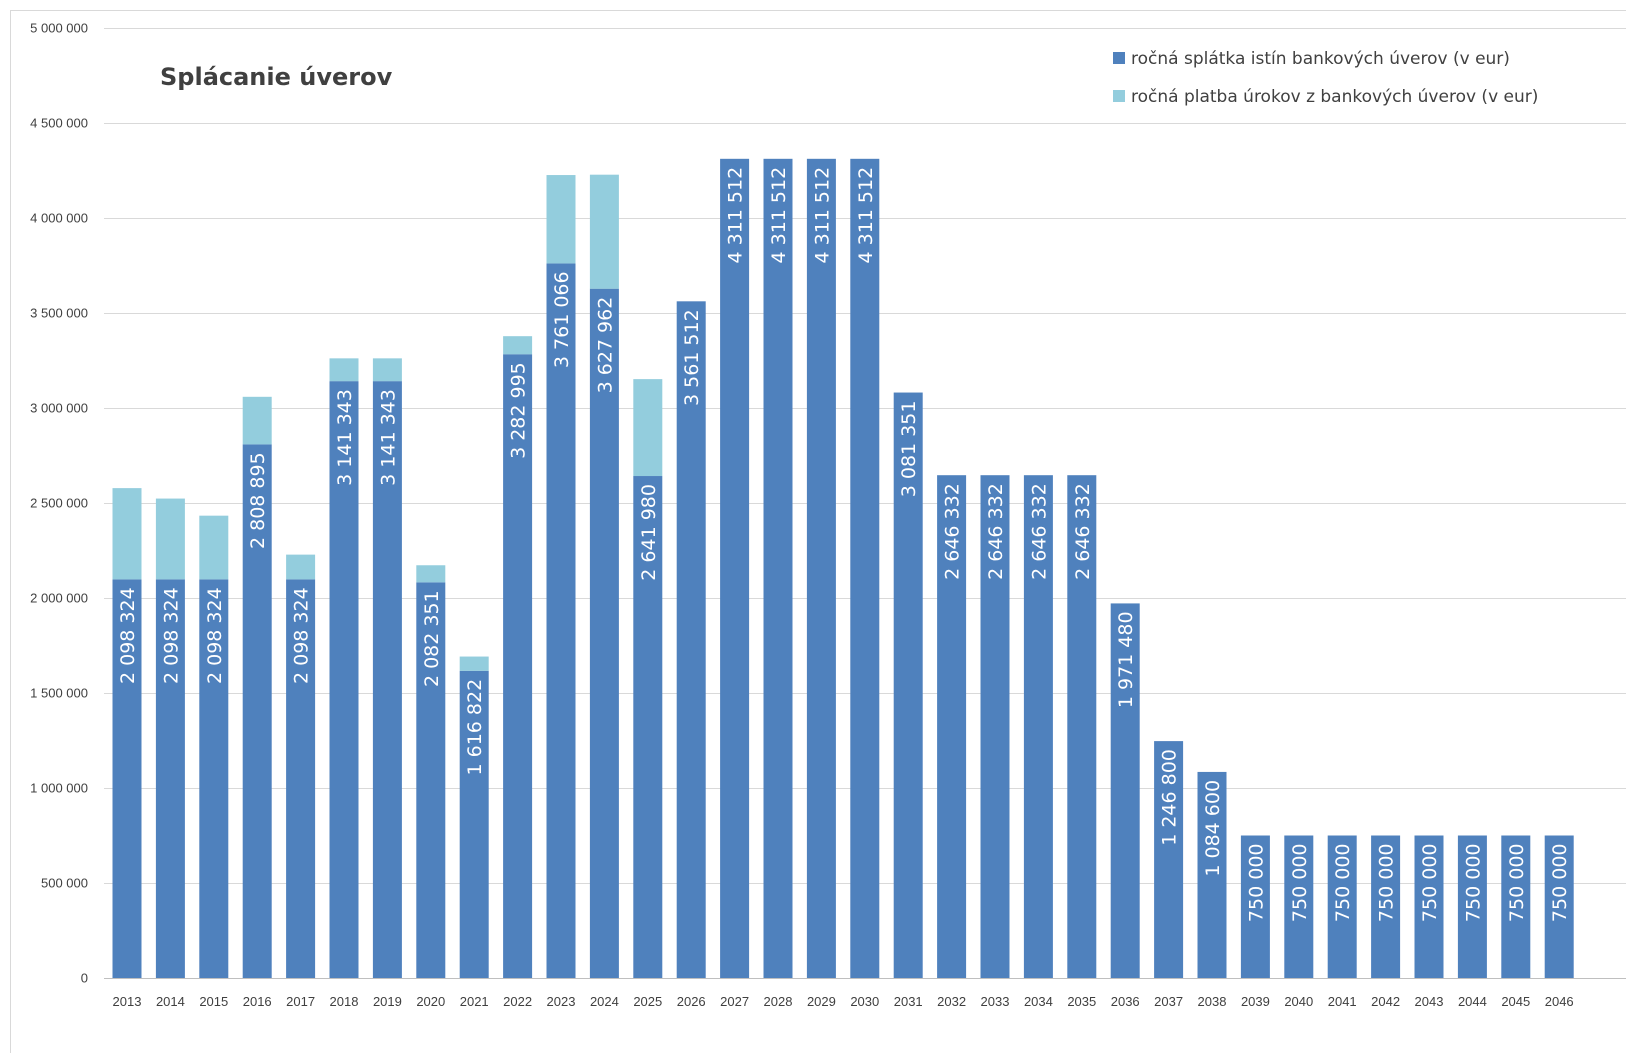 The height and width of the screenshot is (1053, 1626). Describe the element at coordinates (276, 77) in the screenshot. I see `chart-title: Splácanie úverov` at that location.